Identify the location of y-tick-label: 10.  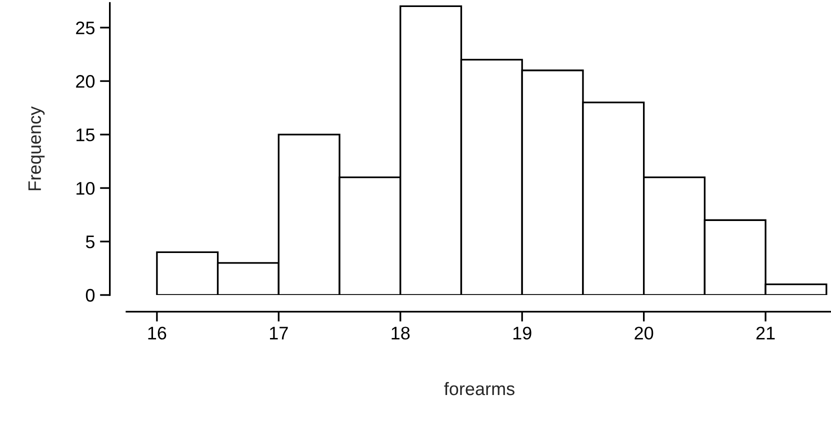
(85, 188).